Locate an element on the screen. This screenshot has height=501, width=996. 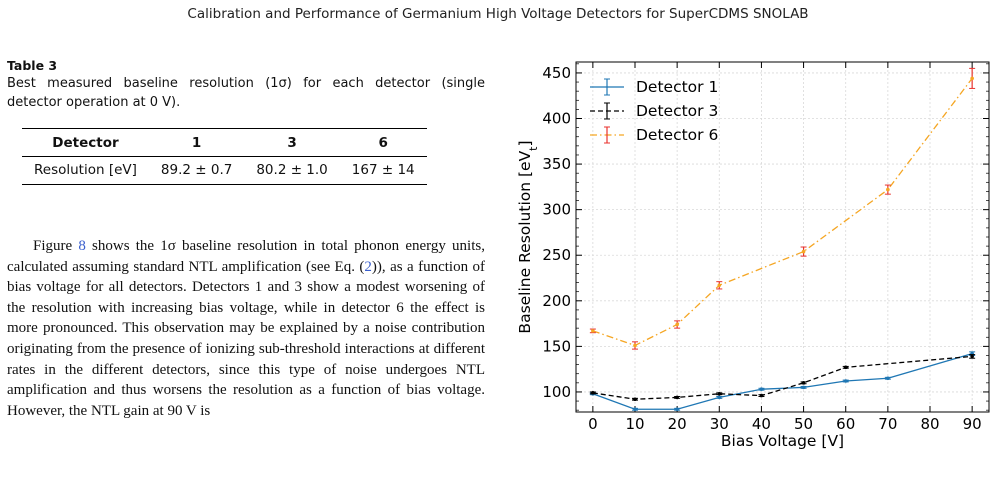
table-header-cell: 3 is located at coordinates (292, 142).